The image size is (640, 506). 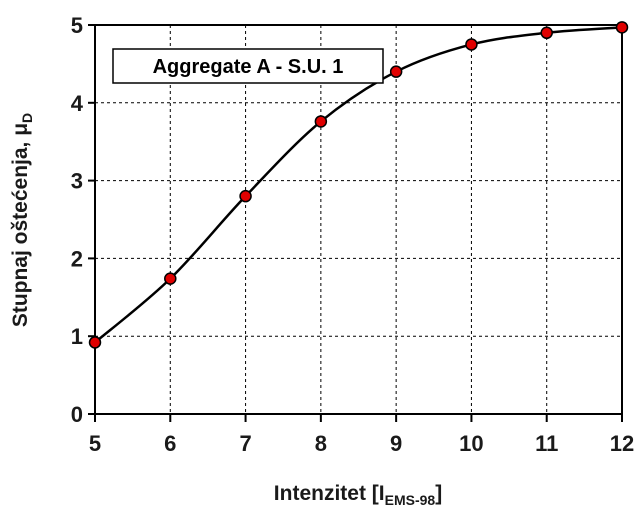 What do you see at coordinates (396, 443) in the screenshot?
I see `x-tick-label: 9` at bounding box center [396, 443].